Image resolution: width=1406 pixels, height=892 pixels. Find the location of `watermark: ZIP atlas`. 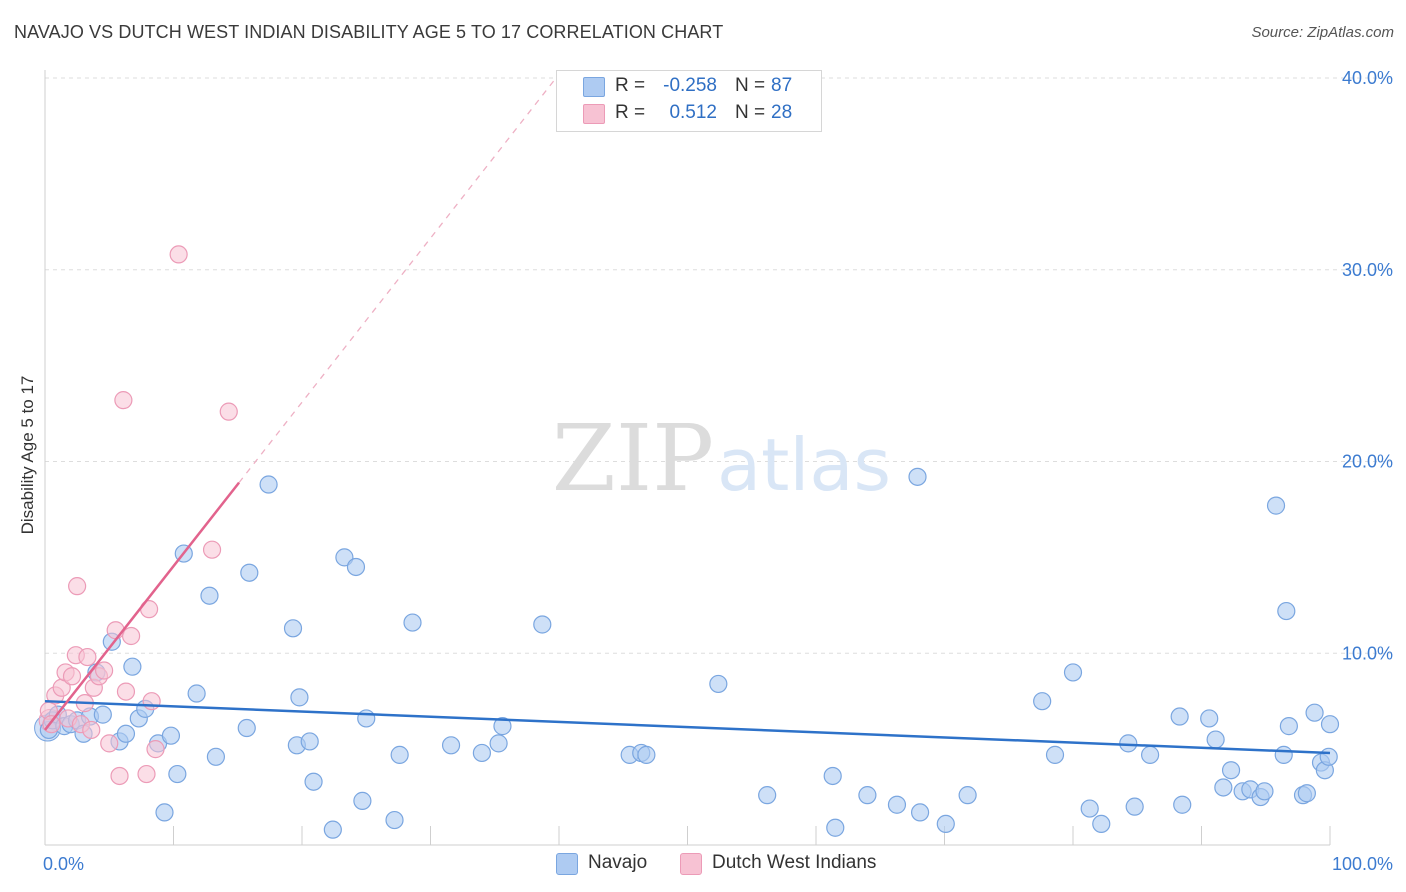

watermark: ZIP atlas is located at coordinates (721, 458).